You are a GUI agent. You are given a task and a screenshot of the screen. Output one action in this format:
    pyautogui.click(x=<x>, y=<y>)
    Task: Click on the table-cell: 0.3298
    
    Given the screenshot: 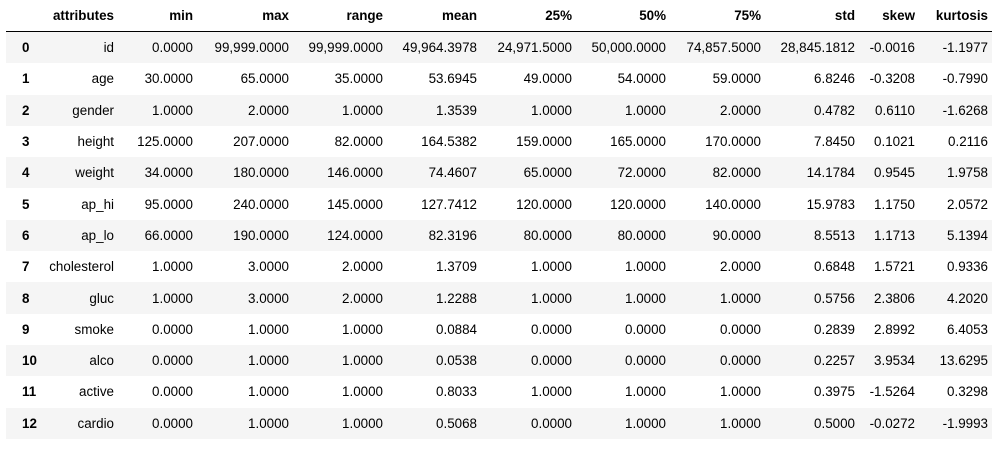 What is the action you would take?
    pyautogui.click(x=967, y=392)
    